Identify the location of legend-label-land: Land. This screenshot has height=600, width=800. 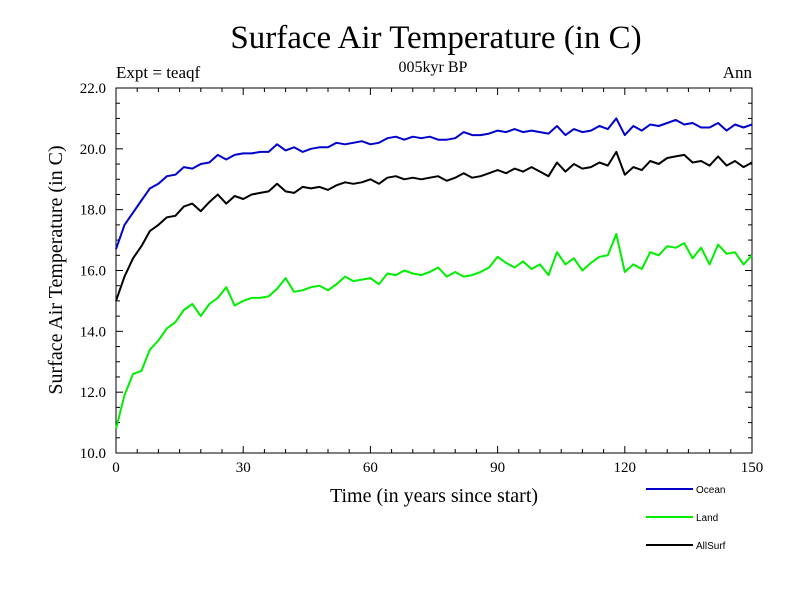
(707, 518).